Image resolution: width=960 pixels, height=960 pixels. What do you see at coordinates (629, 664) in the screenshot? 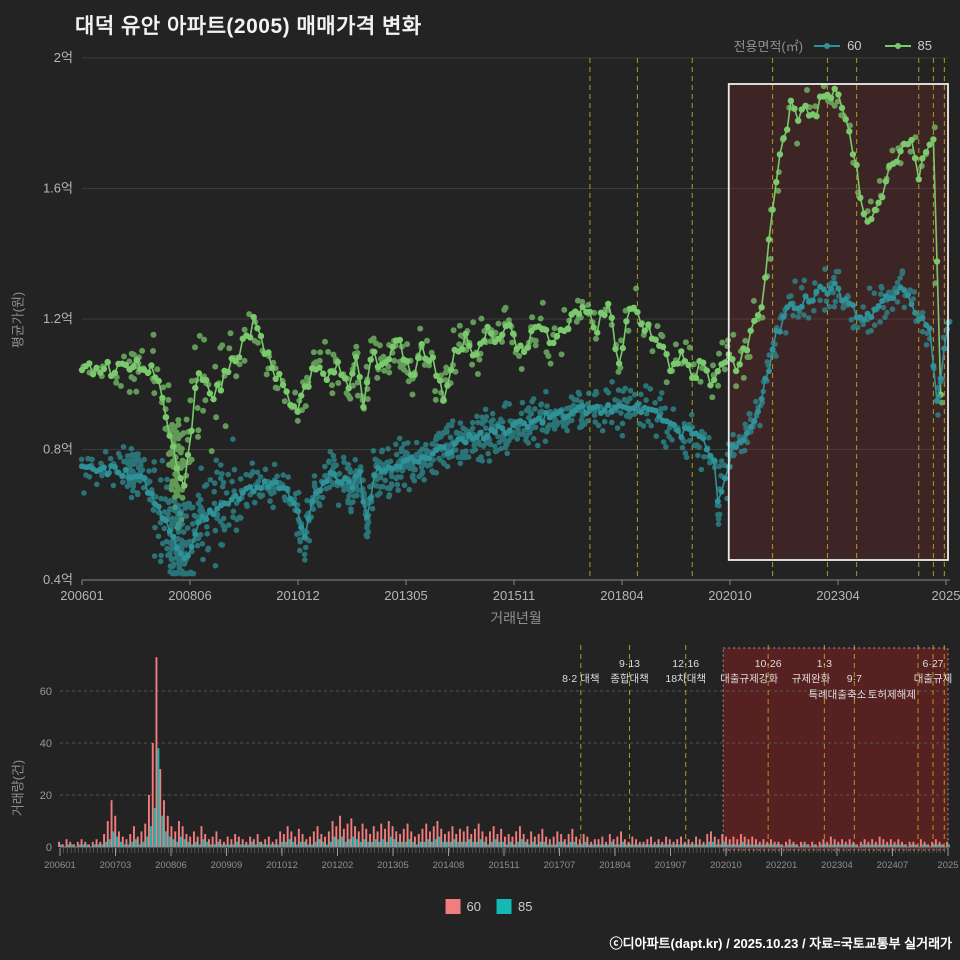
I see `policy-annotation: 9·13` at bounding box center [629, 664].